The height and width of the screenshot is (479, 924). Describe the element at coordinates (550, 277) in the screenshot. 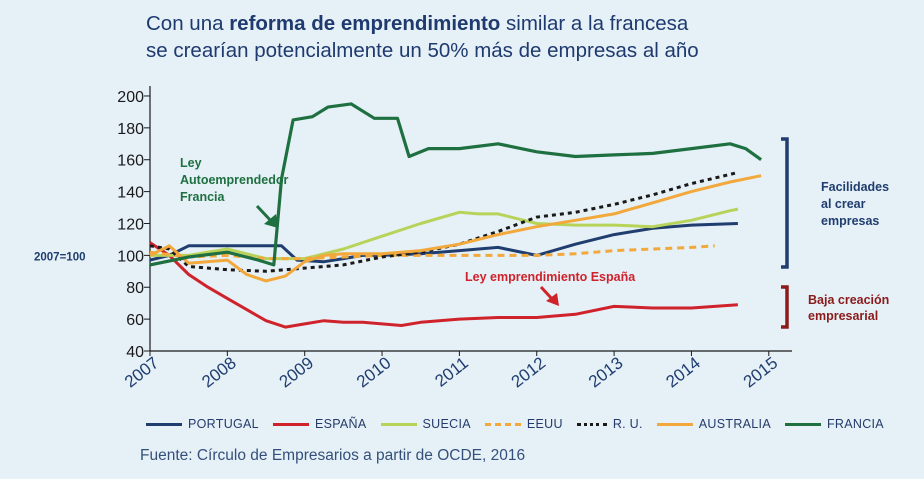

I see `espana-law-annotation: Ley emprendimiento España` at that location.